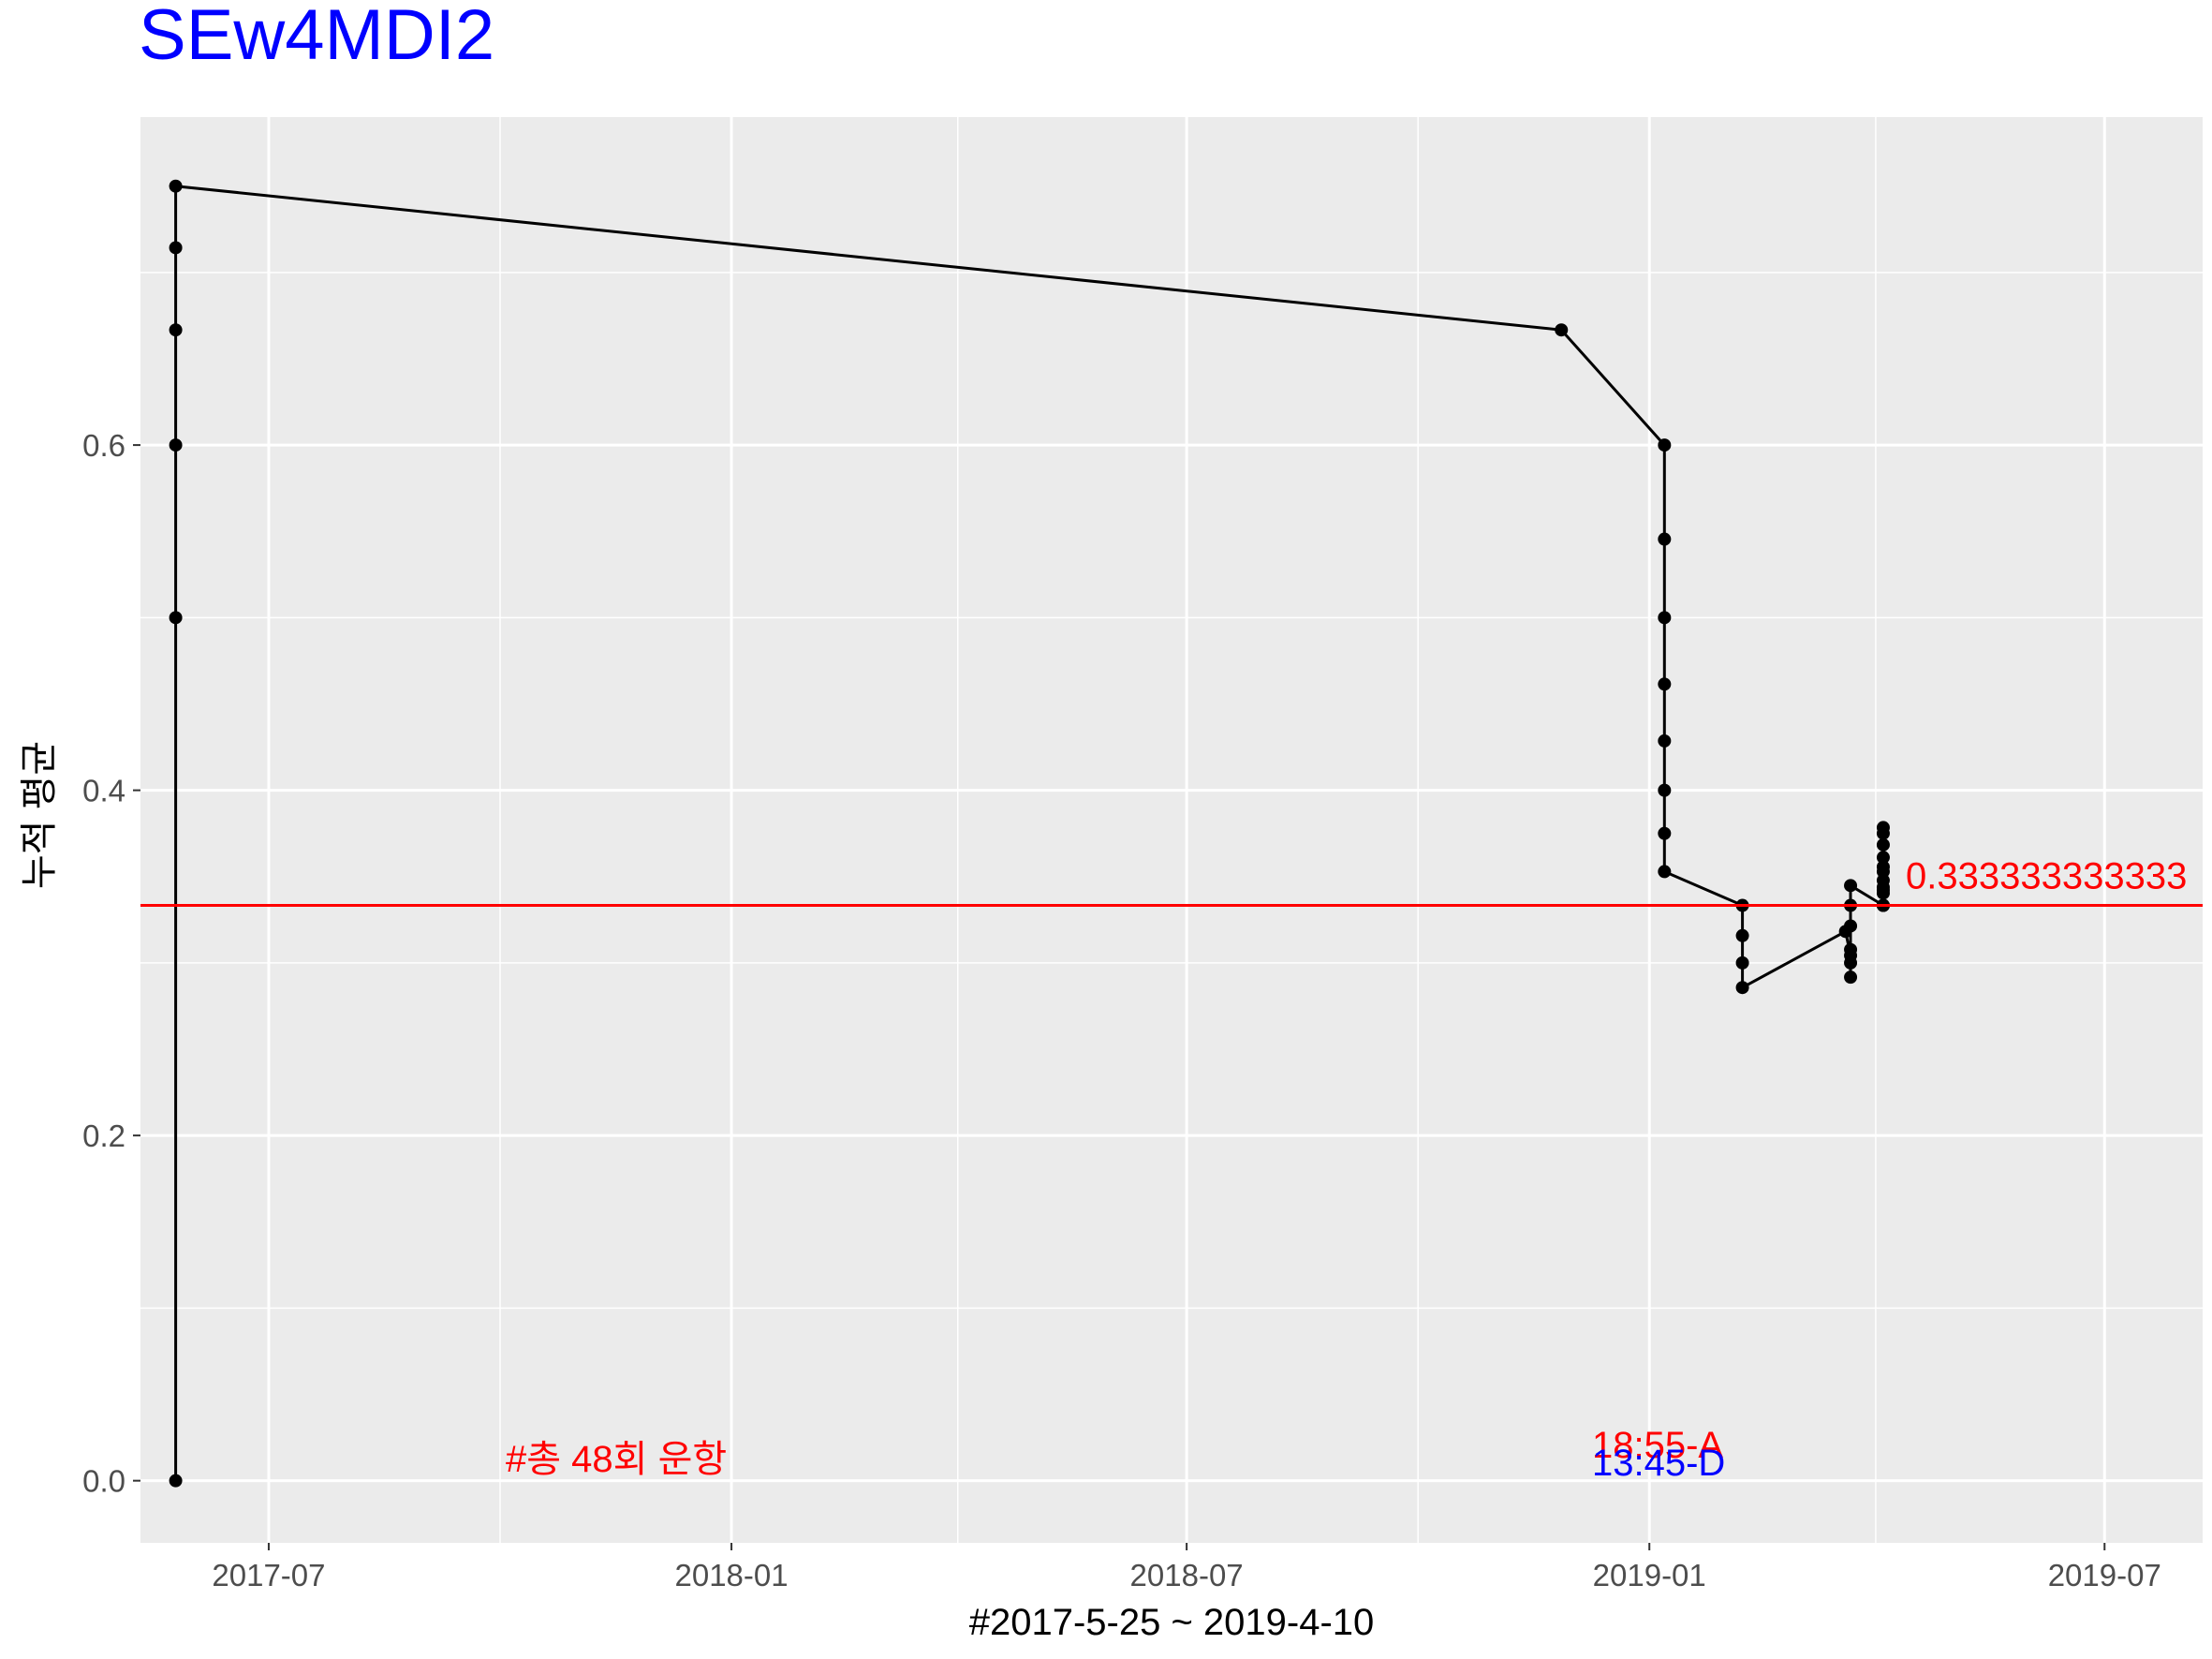 This screenshot has width=2212, height=1659. Describe the element at coordinates (111, 964) in the screenshot. I see `y-axis-ticks: 0.0 0.2 0.4 0.6` at that location.